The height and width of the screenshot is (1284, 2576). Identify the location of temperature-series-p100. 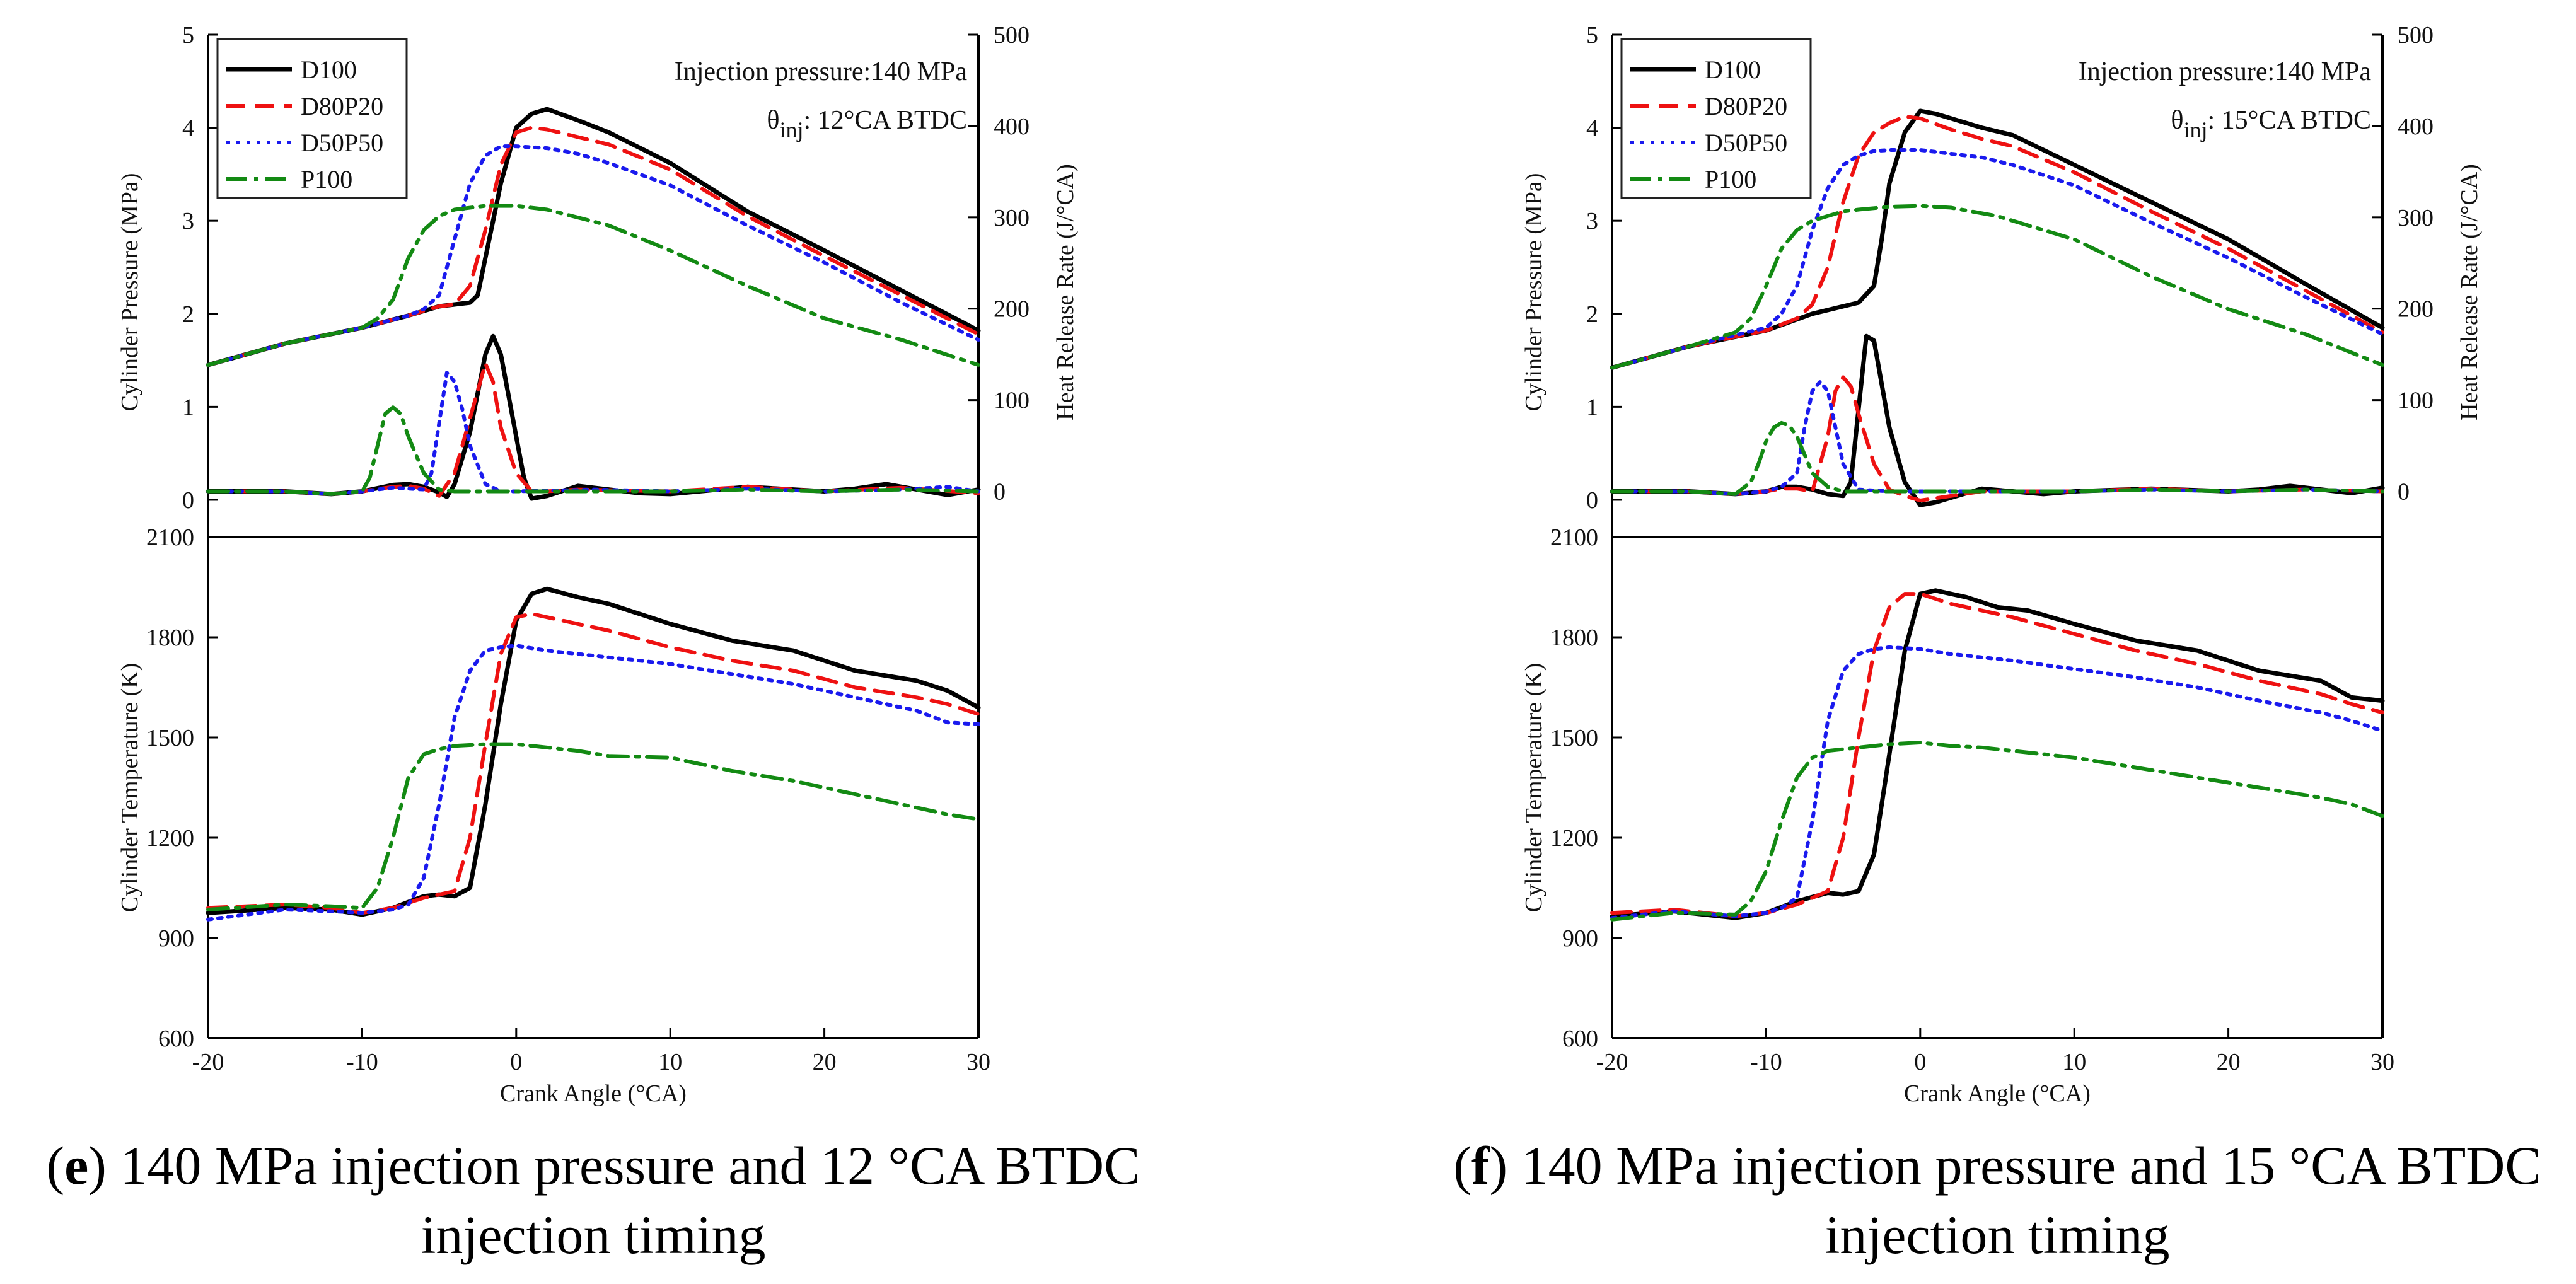
(1997, 831).